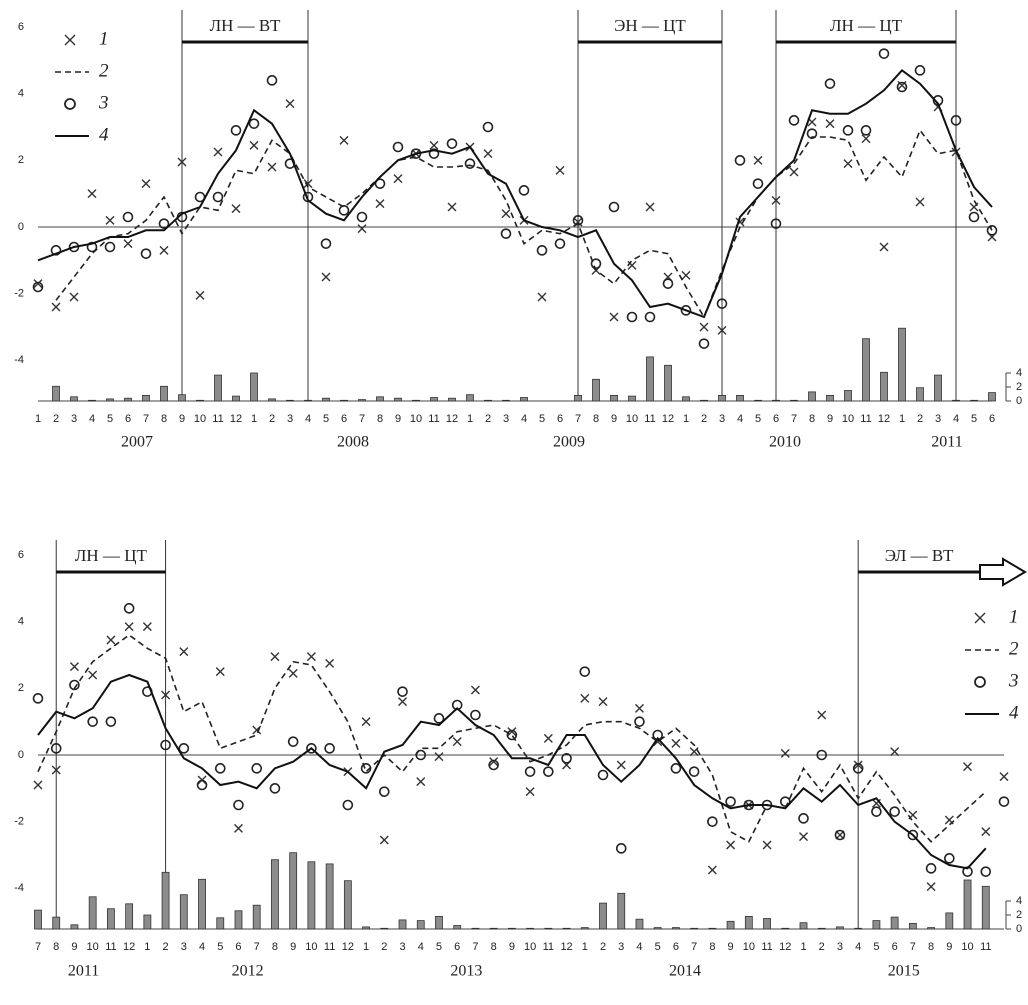 This screenshot has height=1005, width=1028. Describe the element at coordinates (83, 971) in the screenshot. I see `year-label: 2011` at that location.